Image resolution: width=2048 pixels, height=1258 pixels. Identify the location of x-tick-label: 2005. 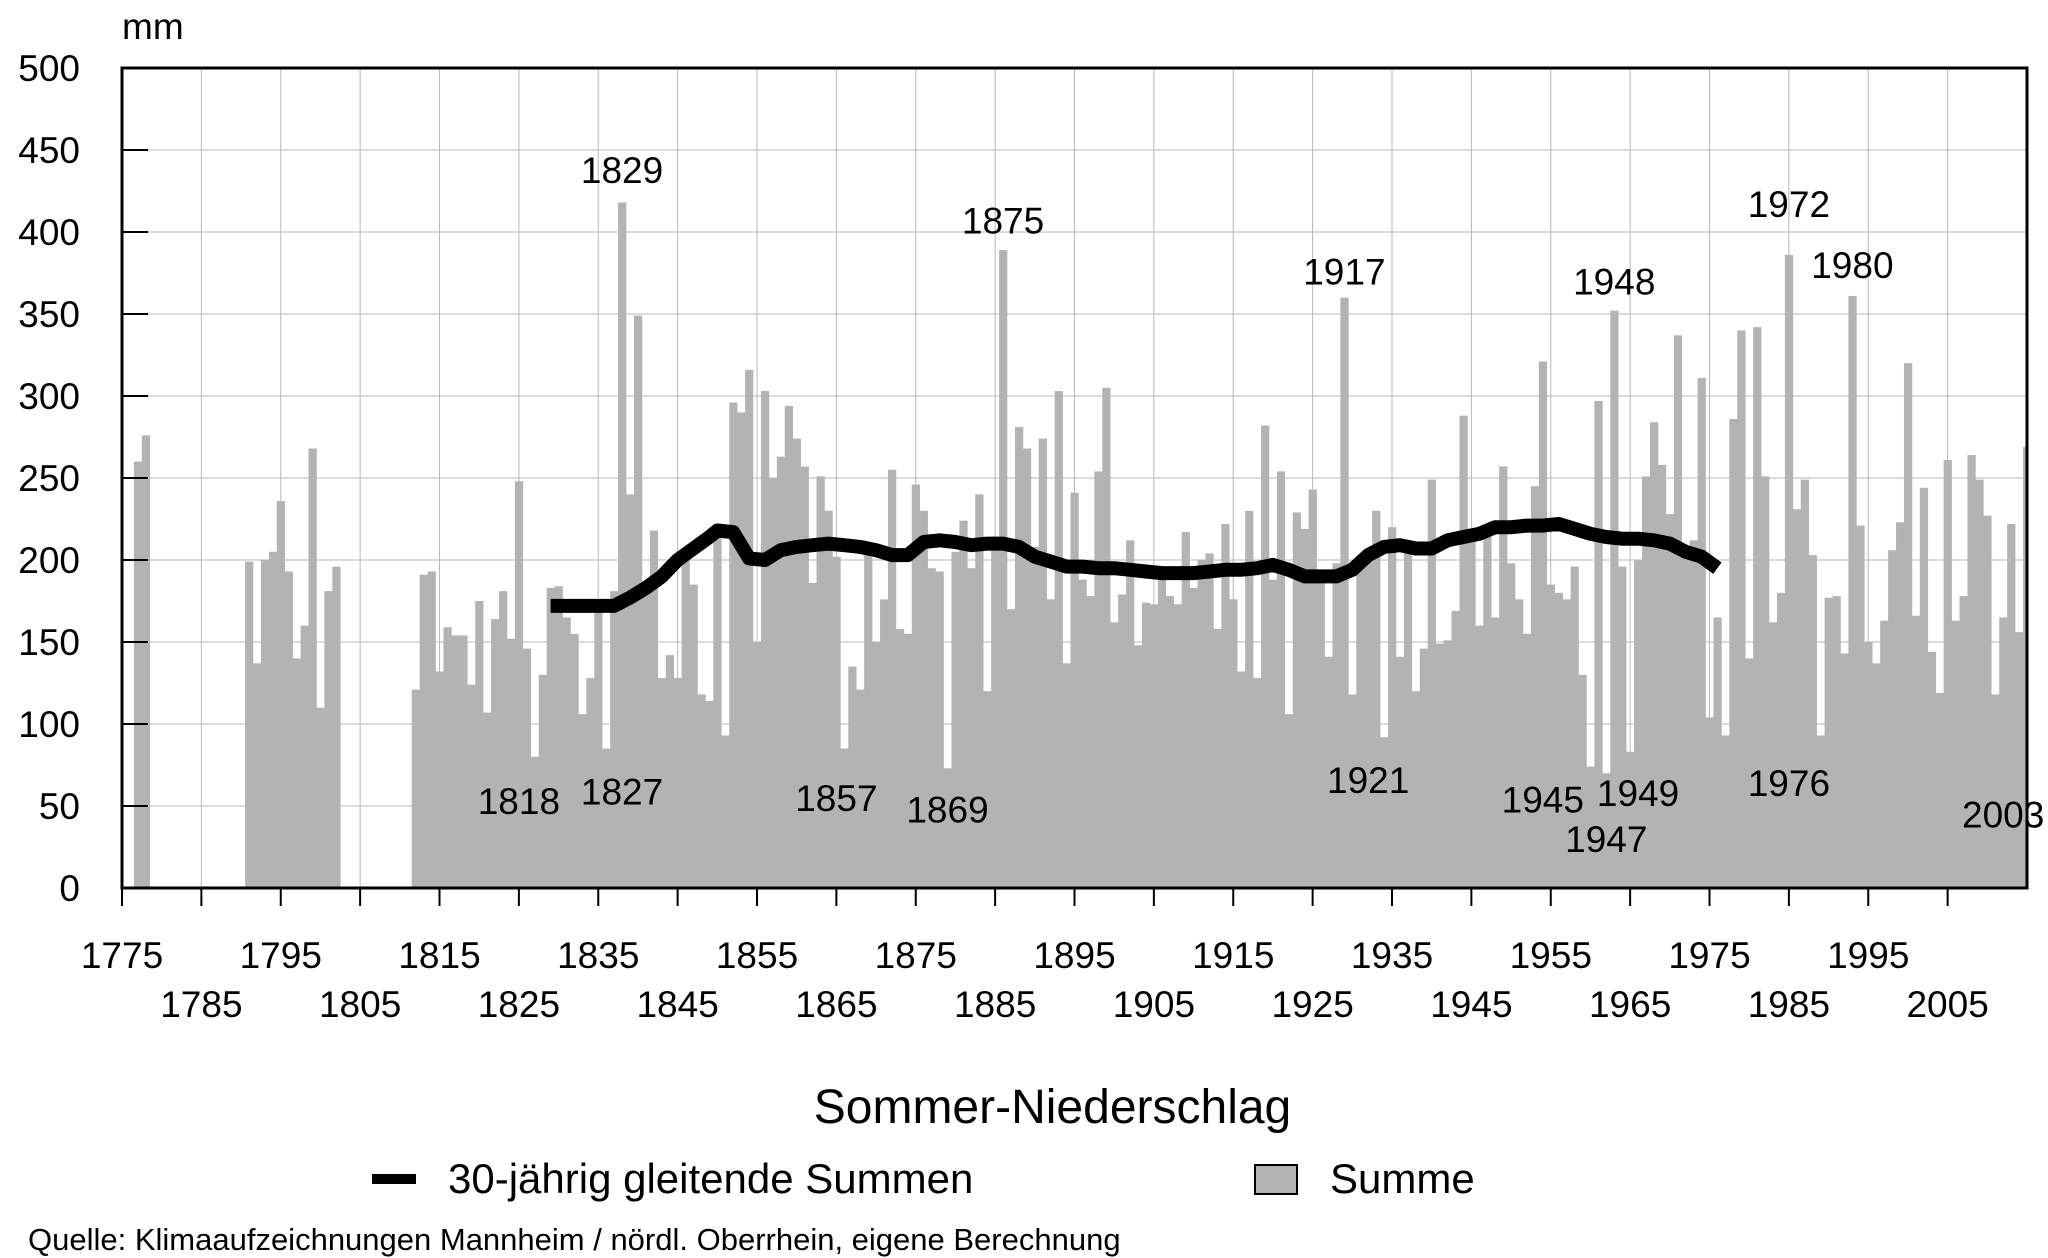
(1947, 1004).